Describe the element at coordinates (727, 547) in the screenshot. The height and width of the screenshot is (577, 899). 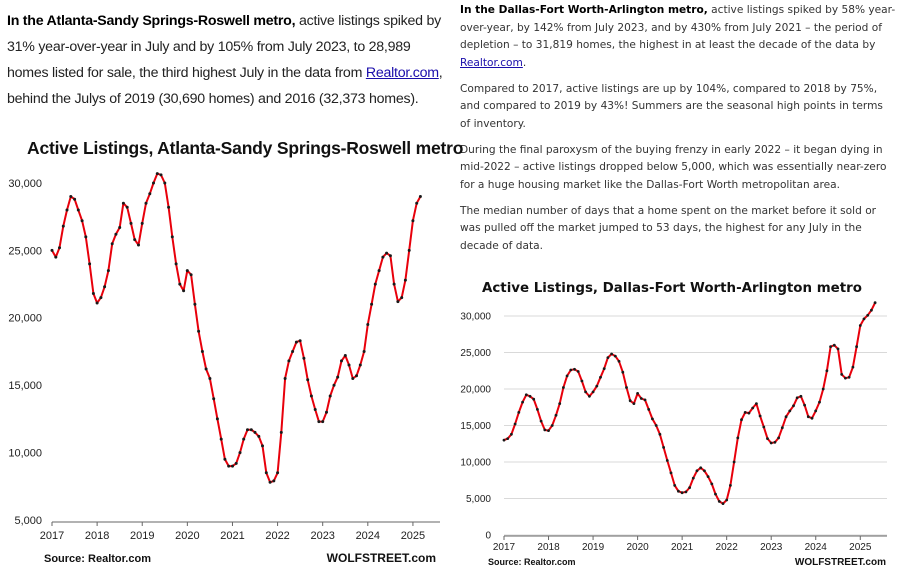
I see `dallas-x-tick-label: 2022` at that location.